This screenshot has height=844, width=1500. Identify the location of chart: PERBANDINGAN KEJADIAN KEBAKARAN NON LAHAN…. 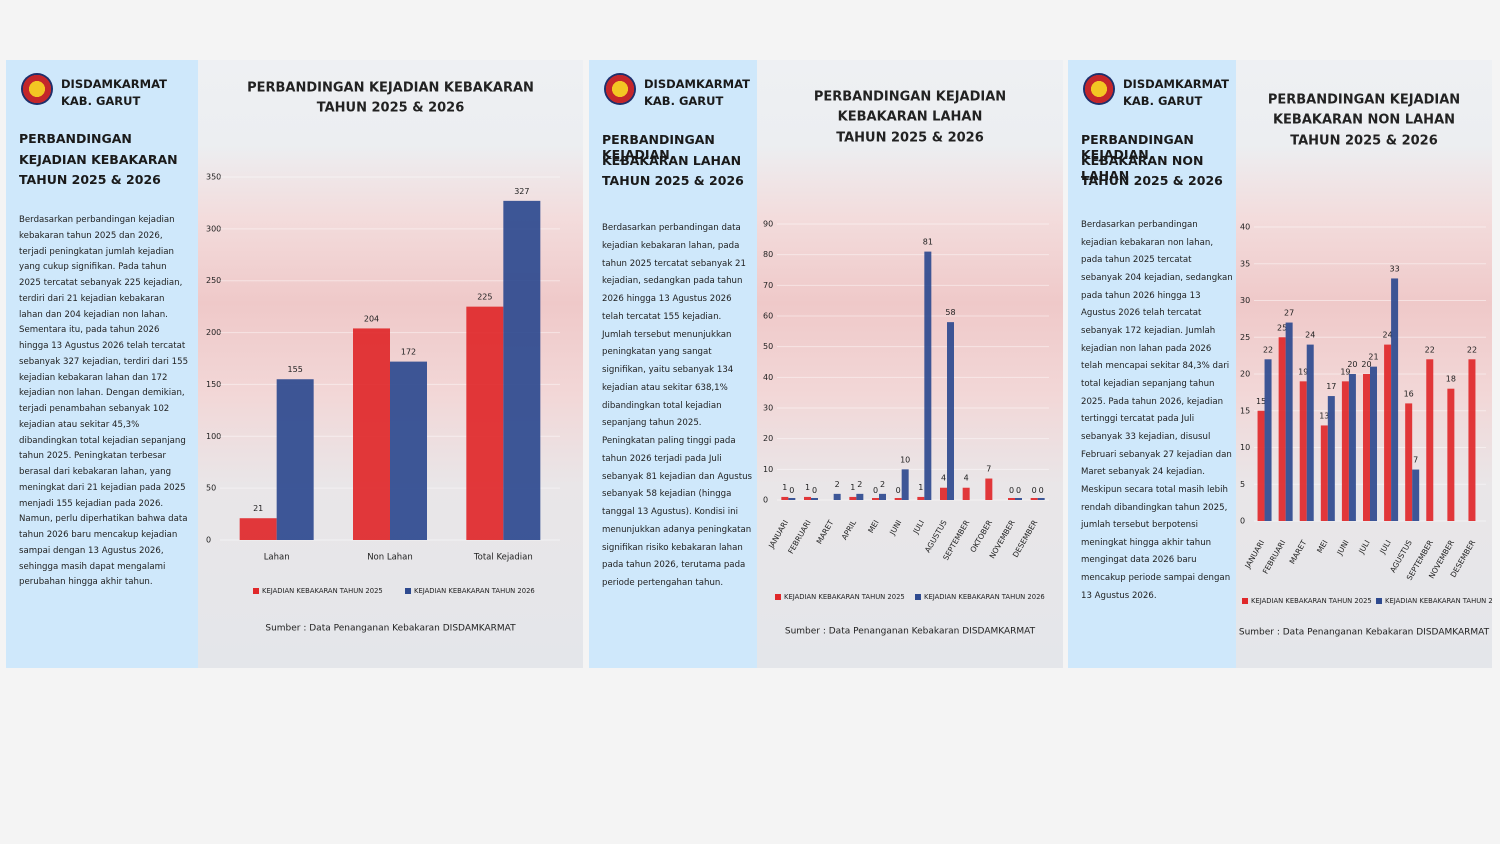
(1369, 365).